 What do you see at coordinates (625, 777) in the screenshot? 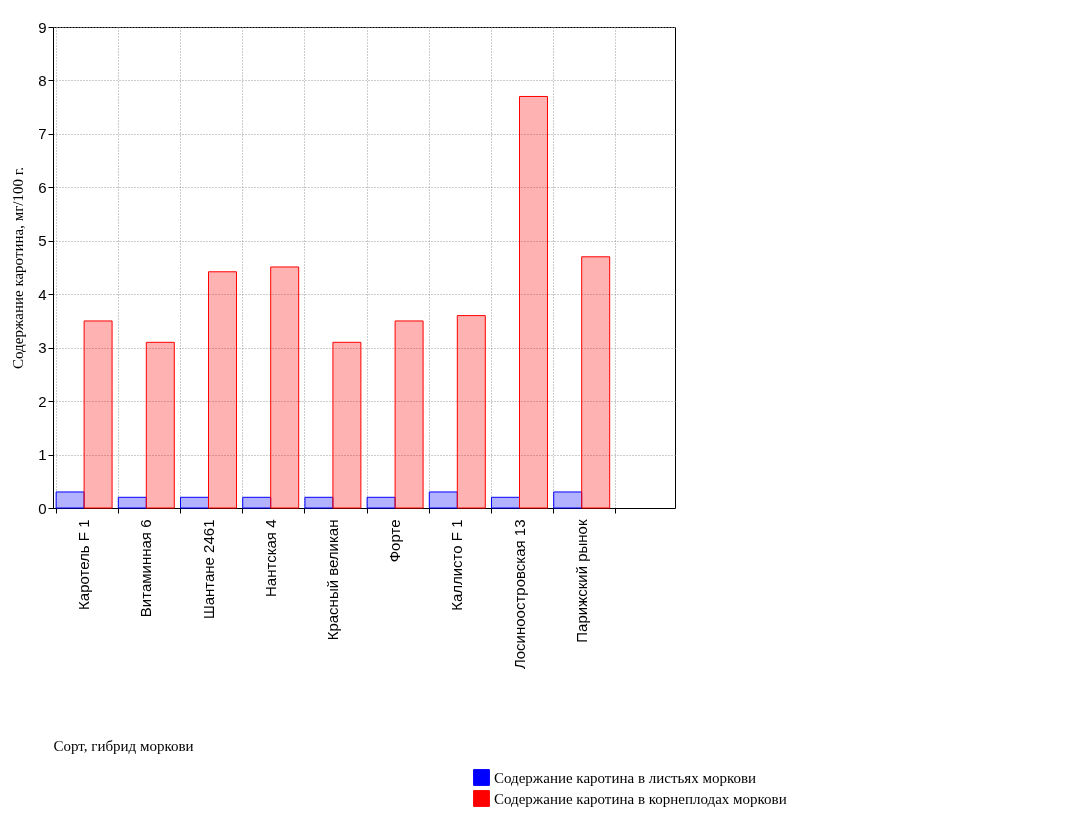
I see `legend-label: Содержание каротина в листьях моркови` at bounding box center [625, 777].